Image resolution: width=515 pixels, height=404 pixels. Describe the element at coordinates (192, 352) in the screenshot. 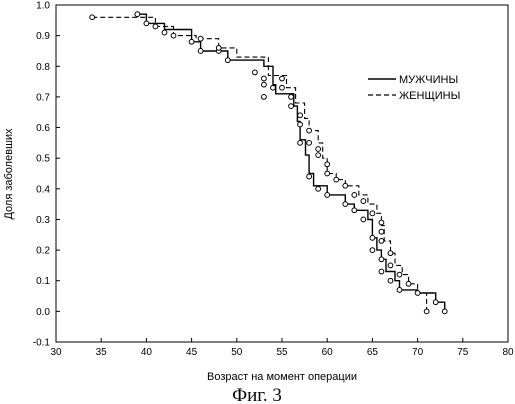

I see `x-tick-label: 45` at that location.